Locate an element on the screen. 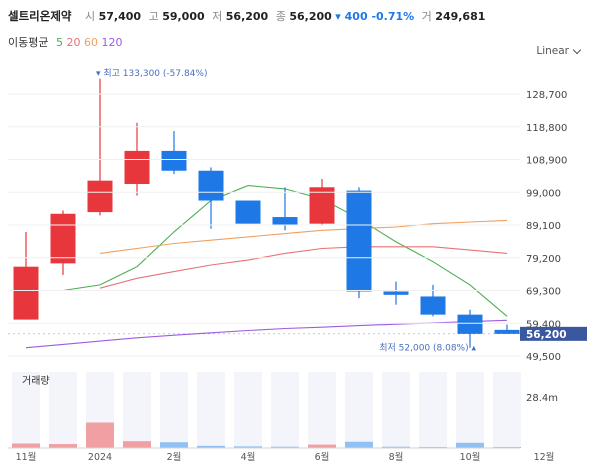 The image size is (600, 472). volume-value: 249,681 is located at coordinates (460, 16).